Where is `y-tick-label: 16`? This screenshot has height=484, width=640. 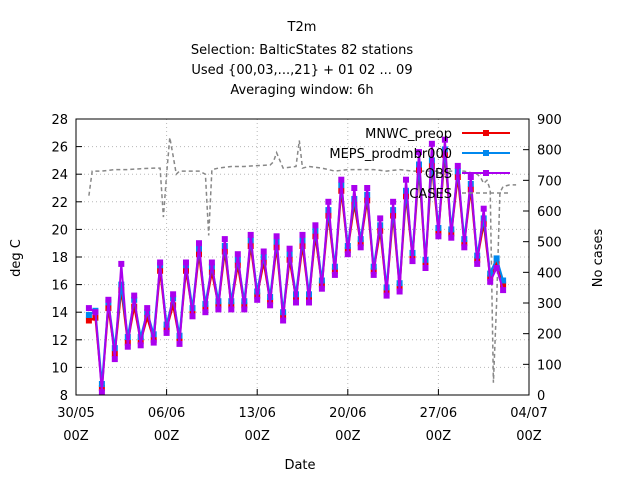
y-tick-label: 16 is located at coordinates (59, 286).